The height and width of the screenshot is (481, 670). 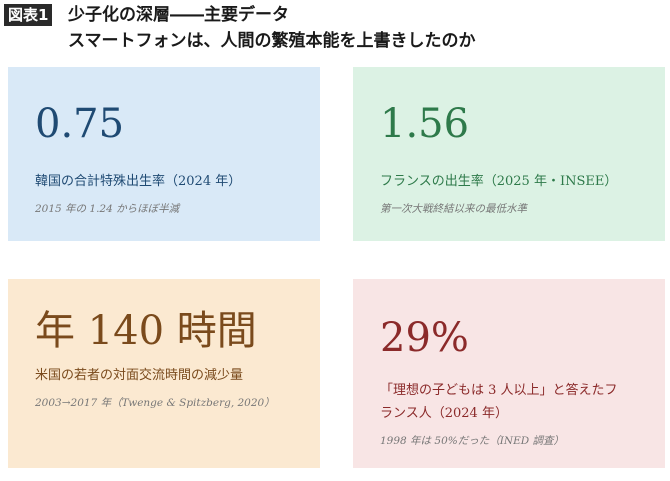 I want to click on stat-note: 1998 年は 50%だった（INED 調査）, so click(x=472, y=441).